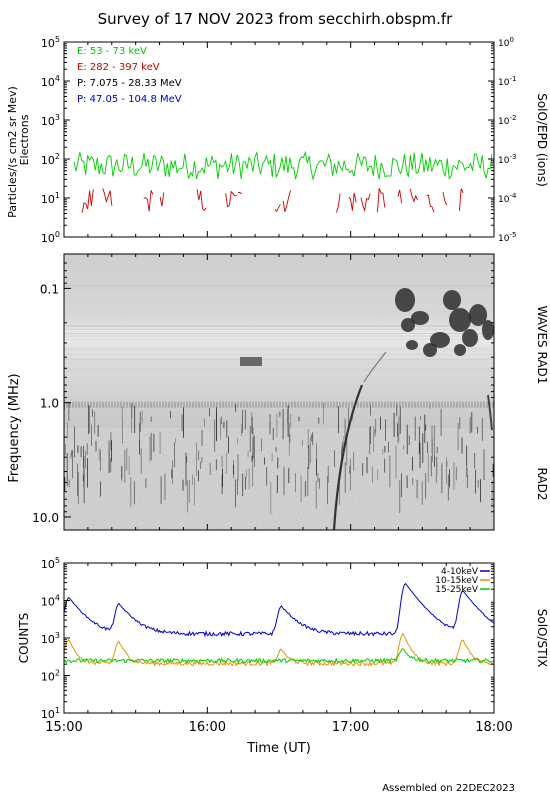 The image size is (550, 804). Describe the element at coordinates (112, 51) in the screenshot. I see `epd-legend-1: E: 53 - 73 keV` at that location.